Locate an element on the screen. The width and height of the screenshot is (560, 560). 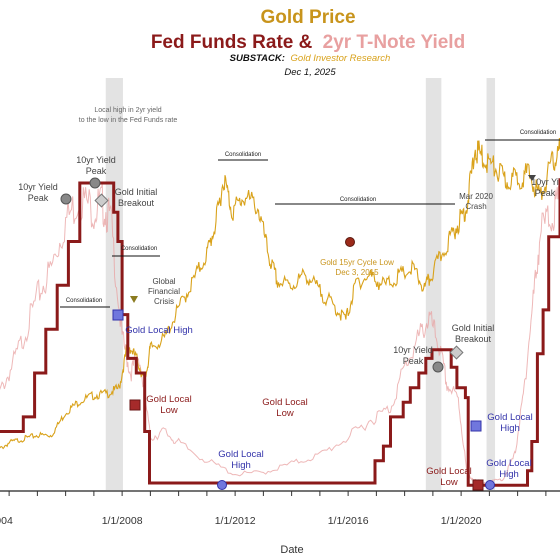
gfc-label: Global Financial Crisis is located at coordinates (164, 291).